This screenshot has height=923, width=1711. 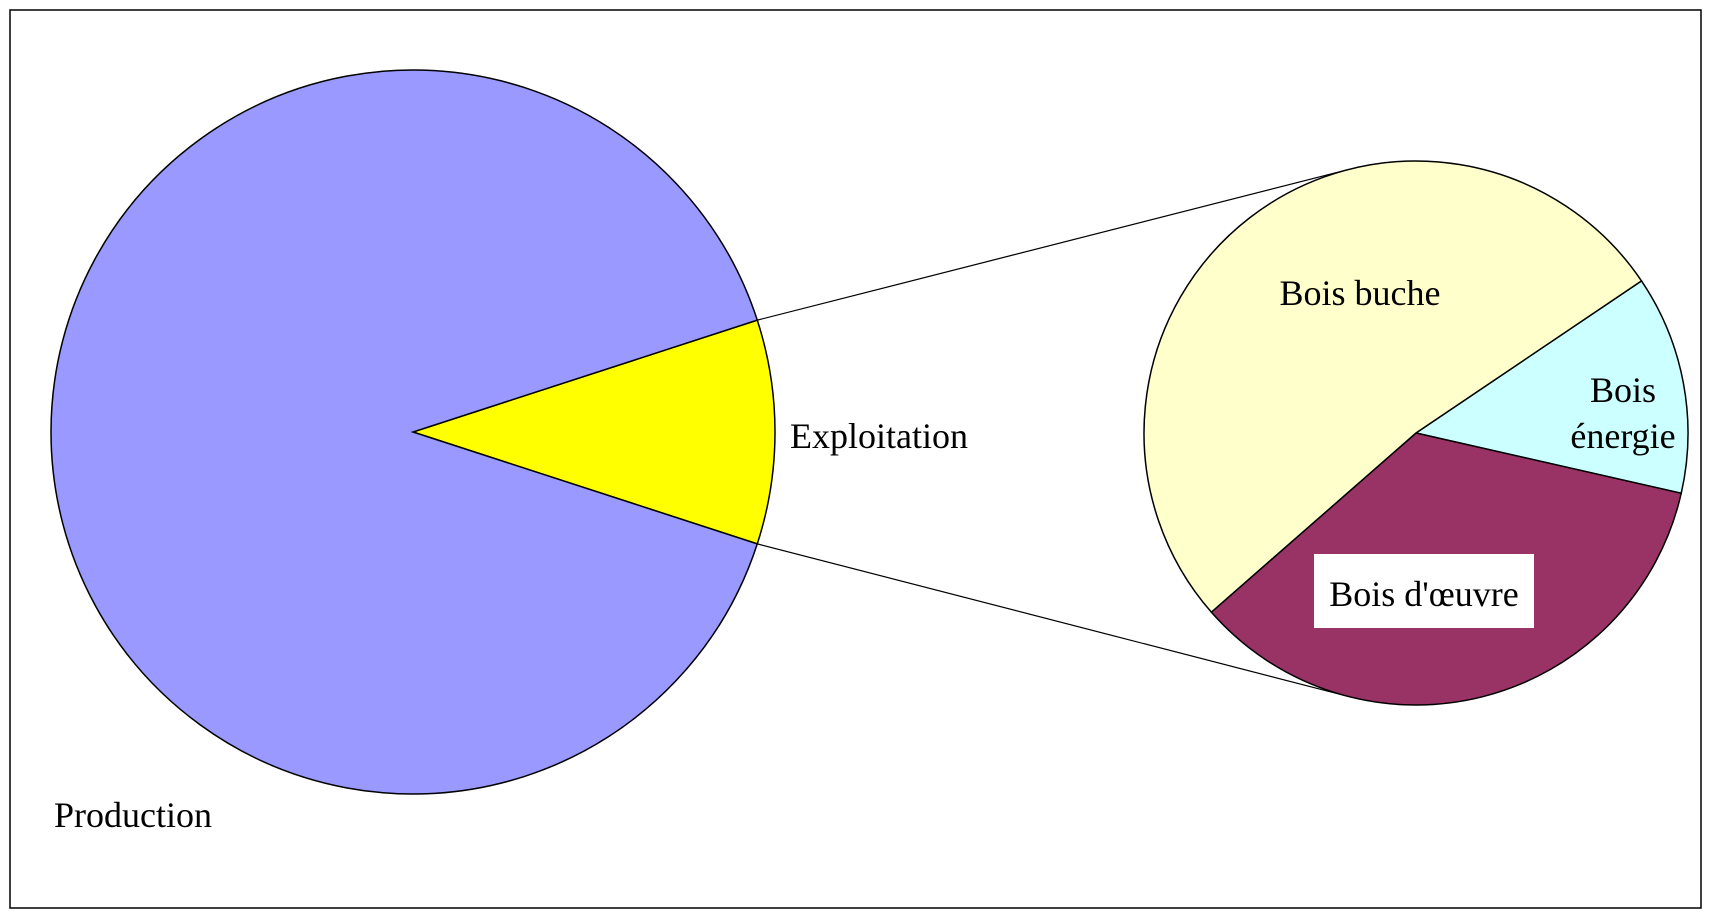 What do you see at coordinates (879, 436) in the screenshot?
I see `label-exploitation: Exploitation` at bounding box center [879, 436].